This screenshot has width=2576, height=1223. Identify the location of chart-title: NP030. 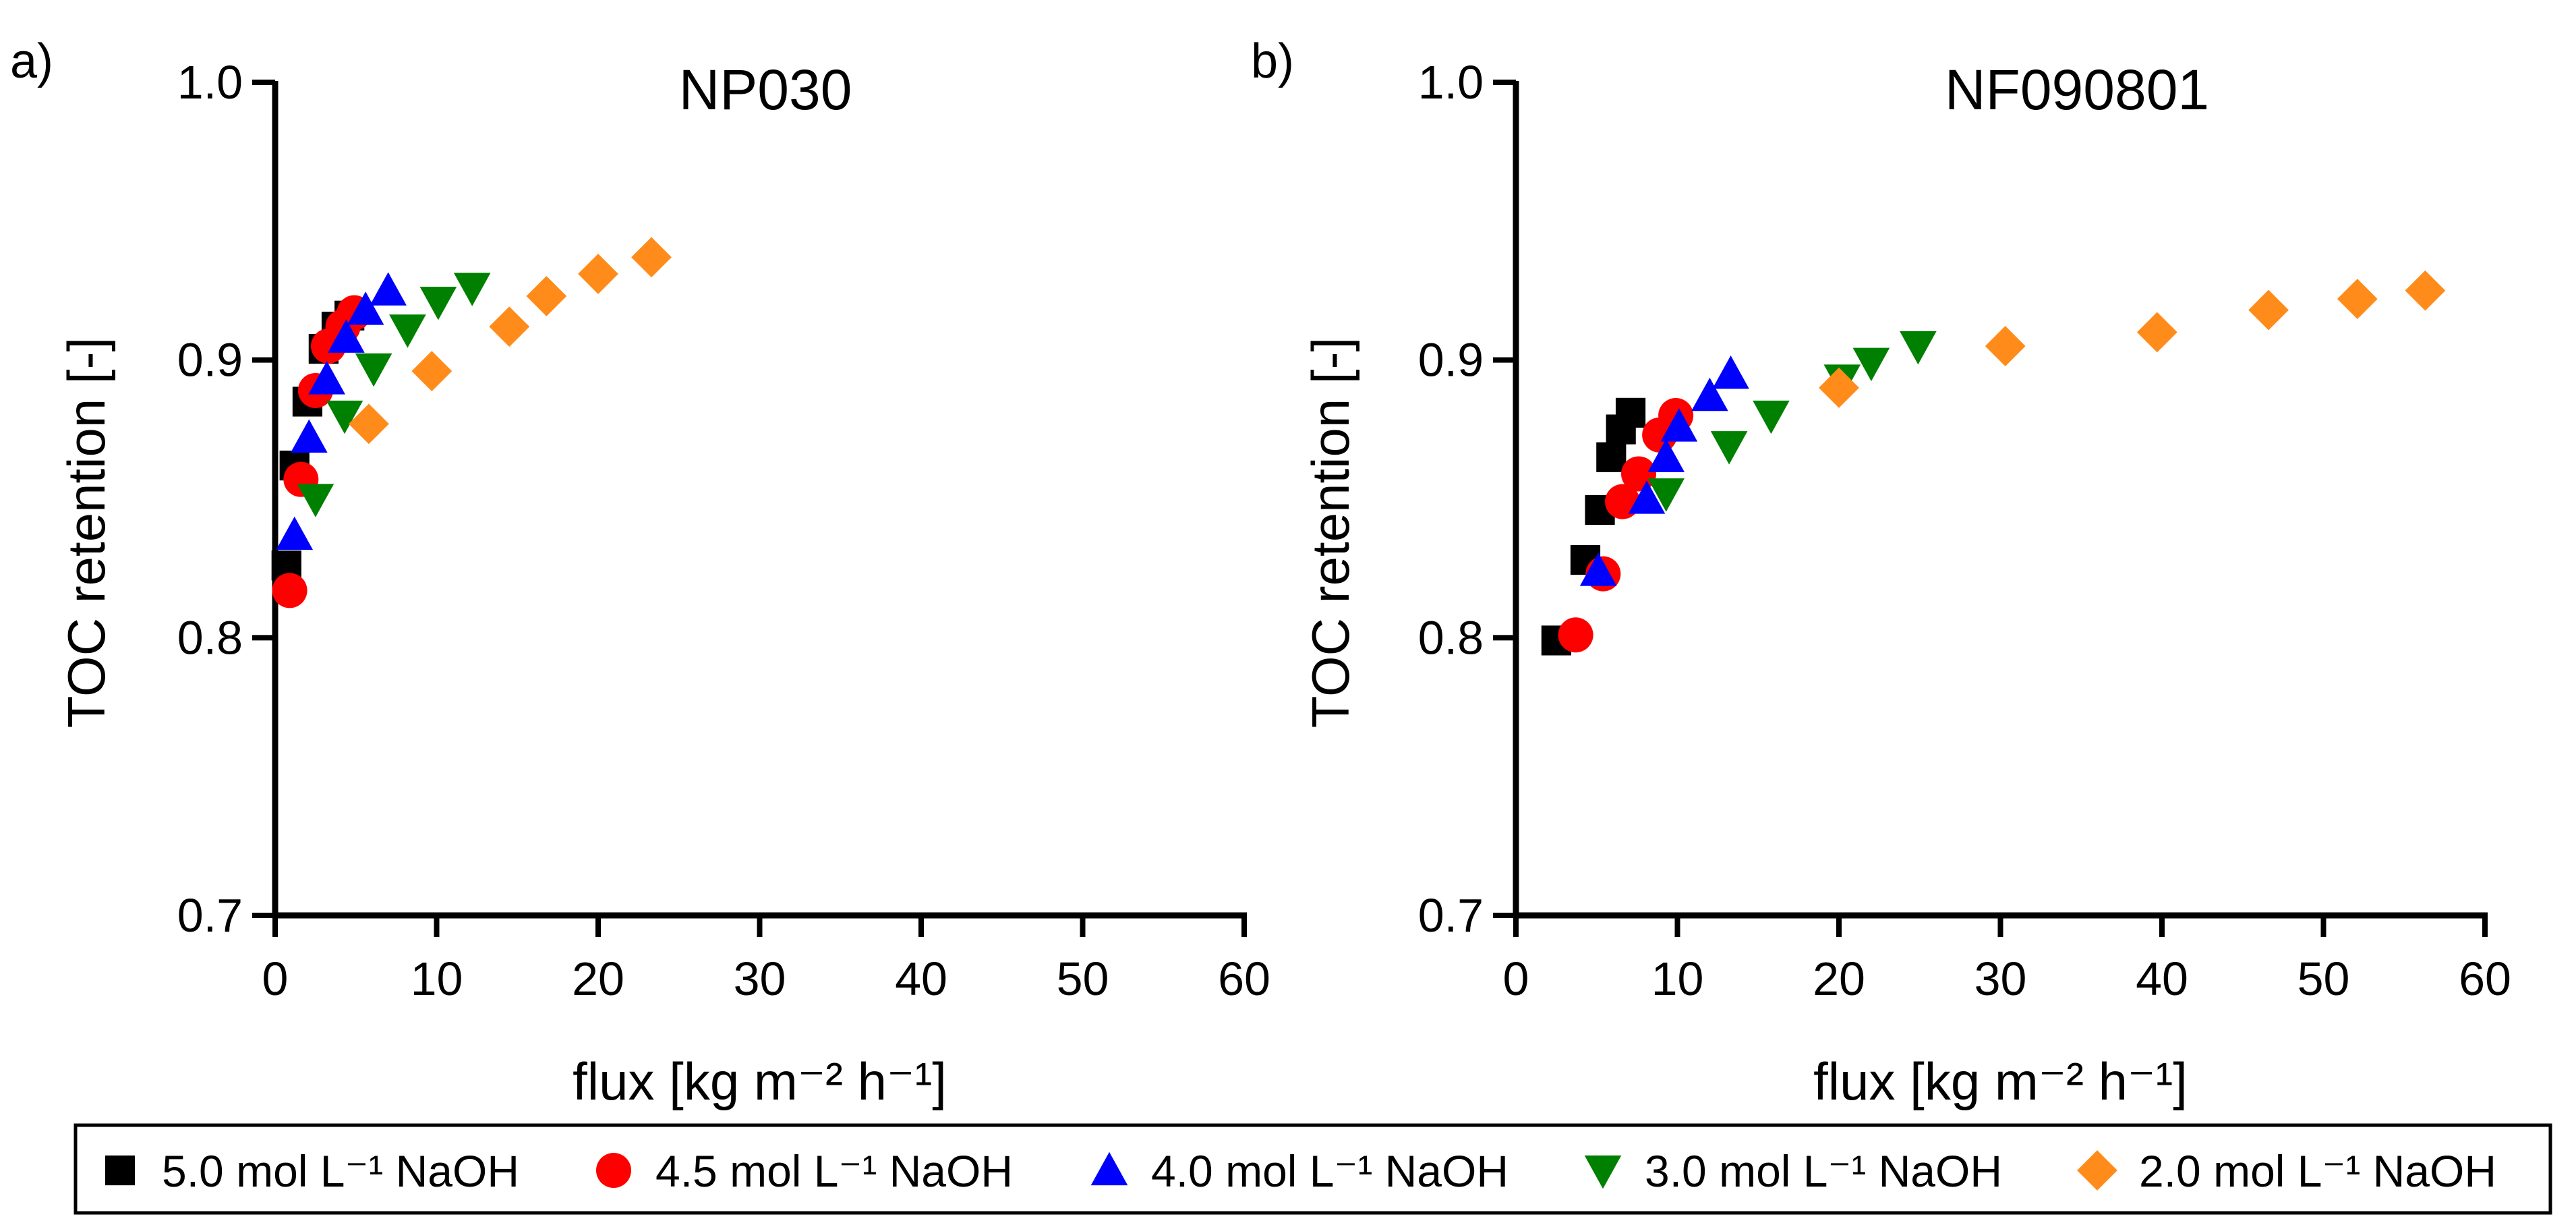
(766, 90).